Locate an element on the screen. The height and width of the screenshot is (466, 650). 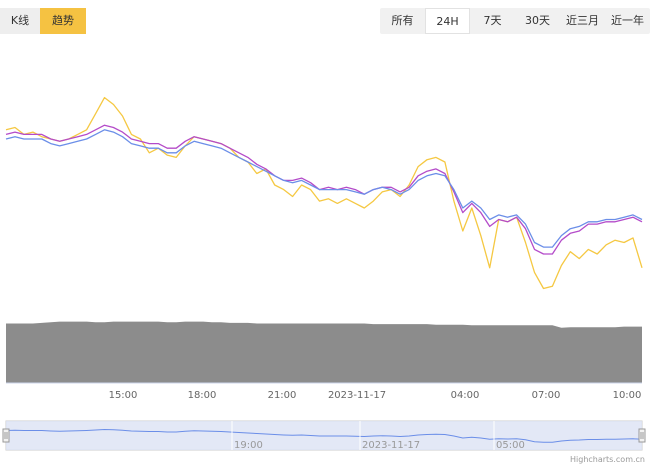
chart-type-toggle: K线 趋势 is located at coordinates (43, 21).